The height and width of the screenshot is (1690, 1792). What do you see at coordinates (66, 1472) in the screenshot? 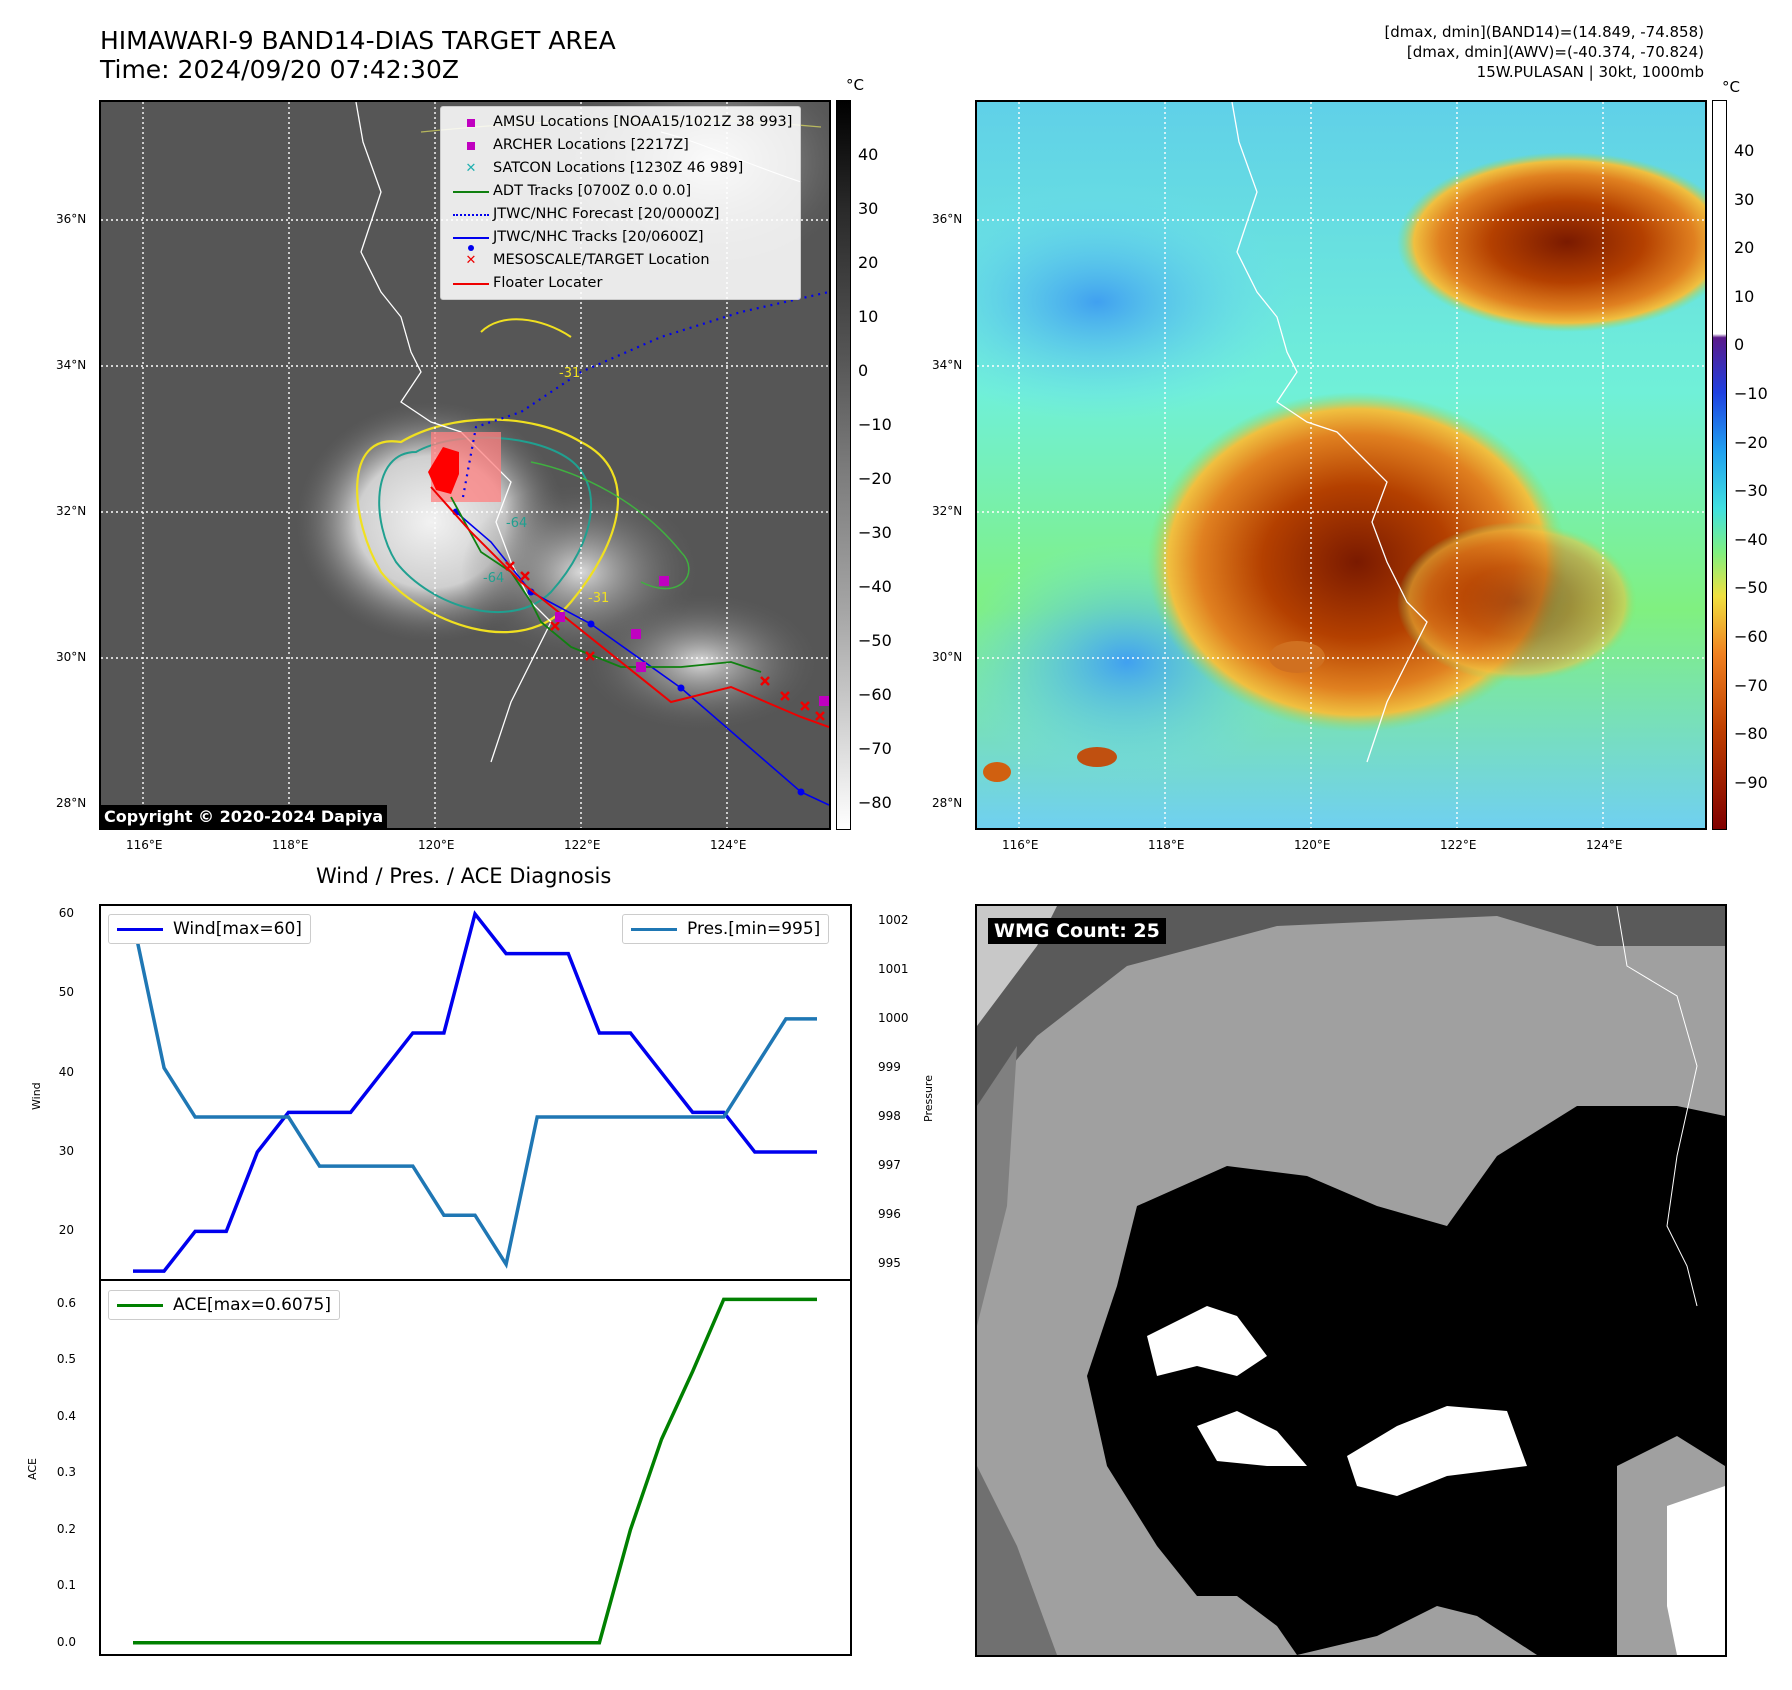
I see `axis-tick-label: 0.3` at bounding box center [66, 1472].